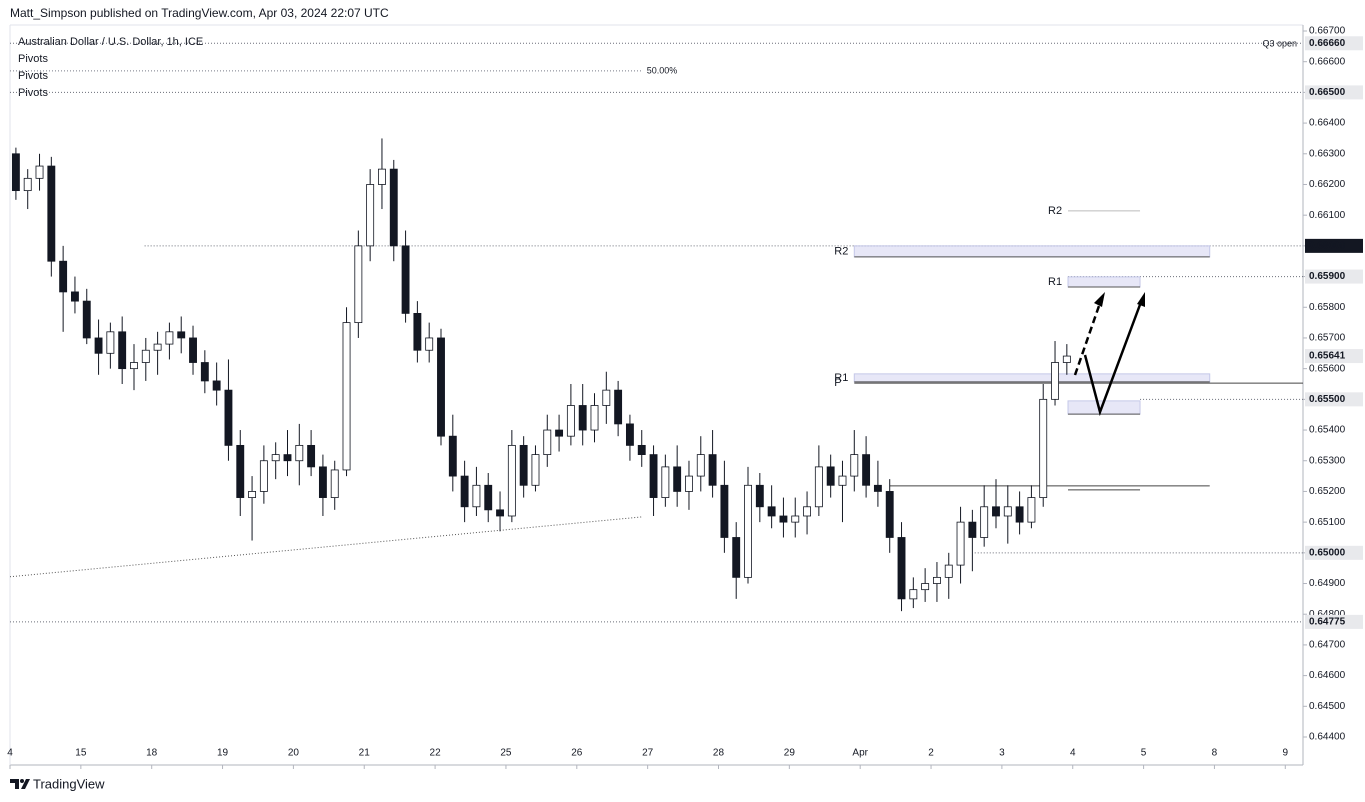 Image resolution: width=1365 pixels, height=802 pixels. Describe the element at coordinates (1327, 153) in the screenshot. I see `y-tick-label: 0.66300` at that location.